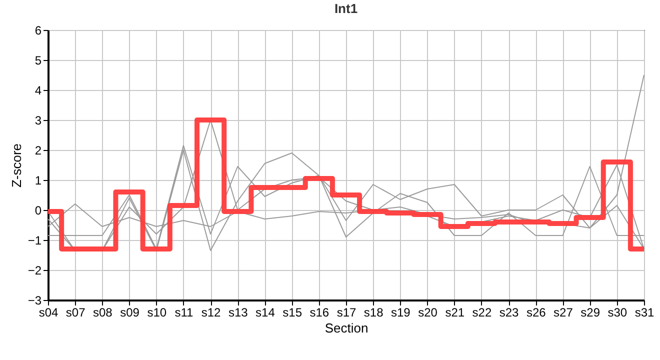 Image resolution: width=660 pixels, height=360 pixels. What do you see at coordinates (157, 313) in the screenshot?
I see `x-tick-label: s10` at bounding box center [157, 313].